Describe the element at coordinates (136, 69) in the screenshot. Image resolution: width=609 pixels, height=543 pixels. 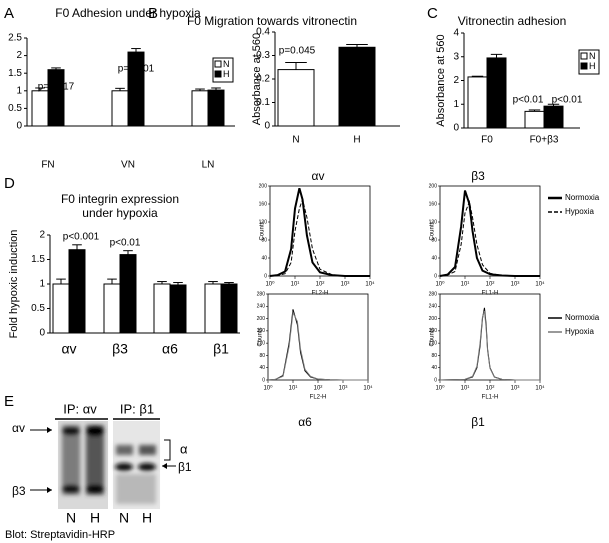
I see `annotation: p=0.001` at that location.